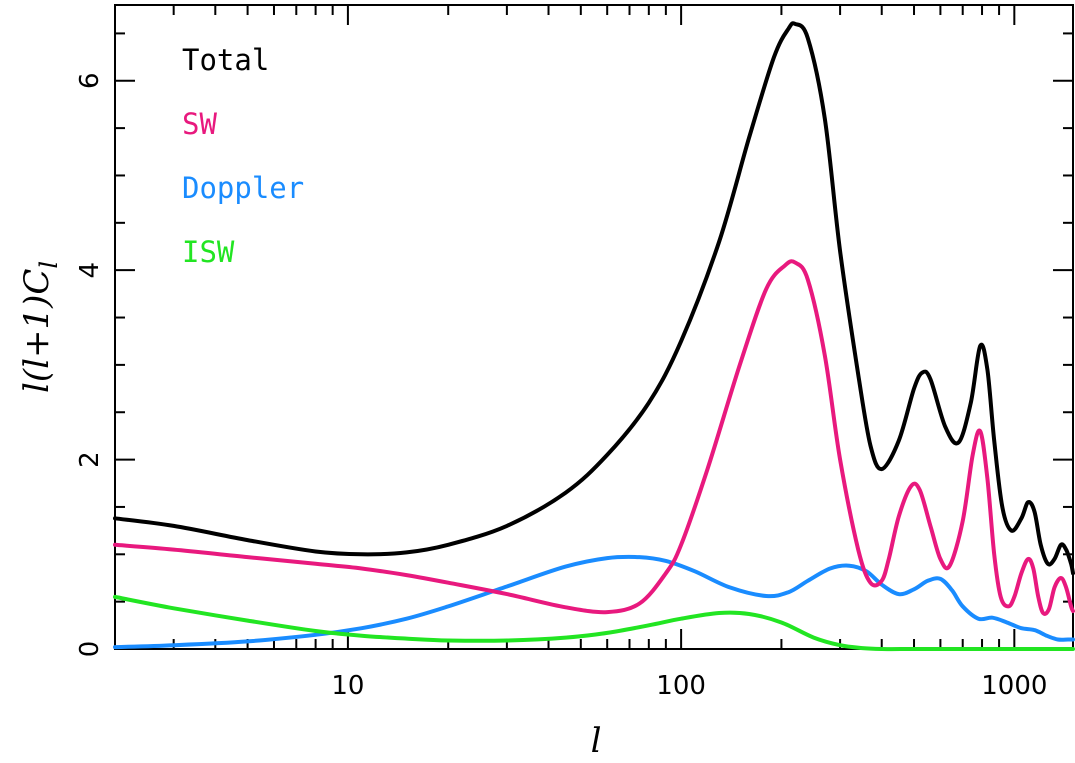  I want to click on x-tick-label: 100, so click(681, 686).